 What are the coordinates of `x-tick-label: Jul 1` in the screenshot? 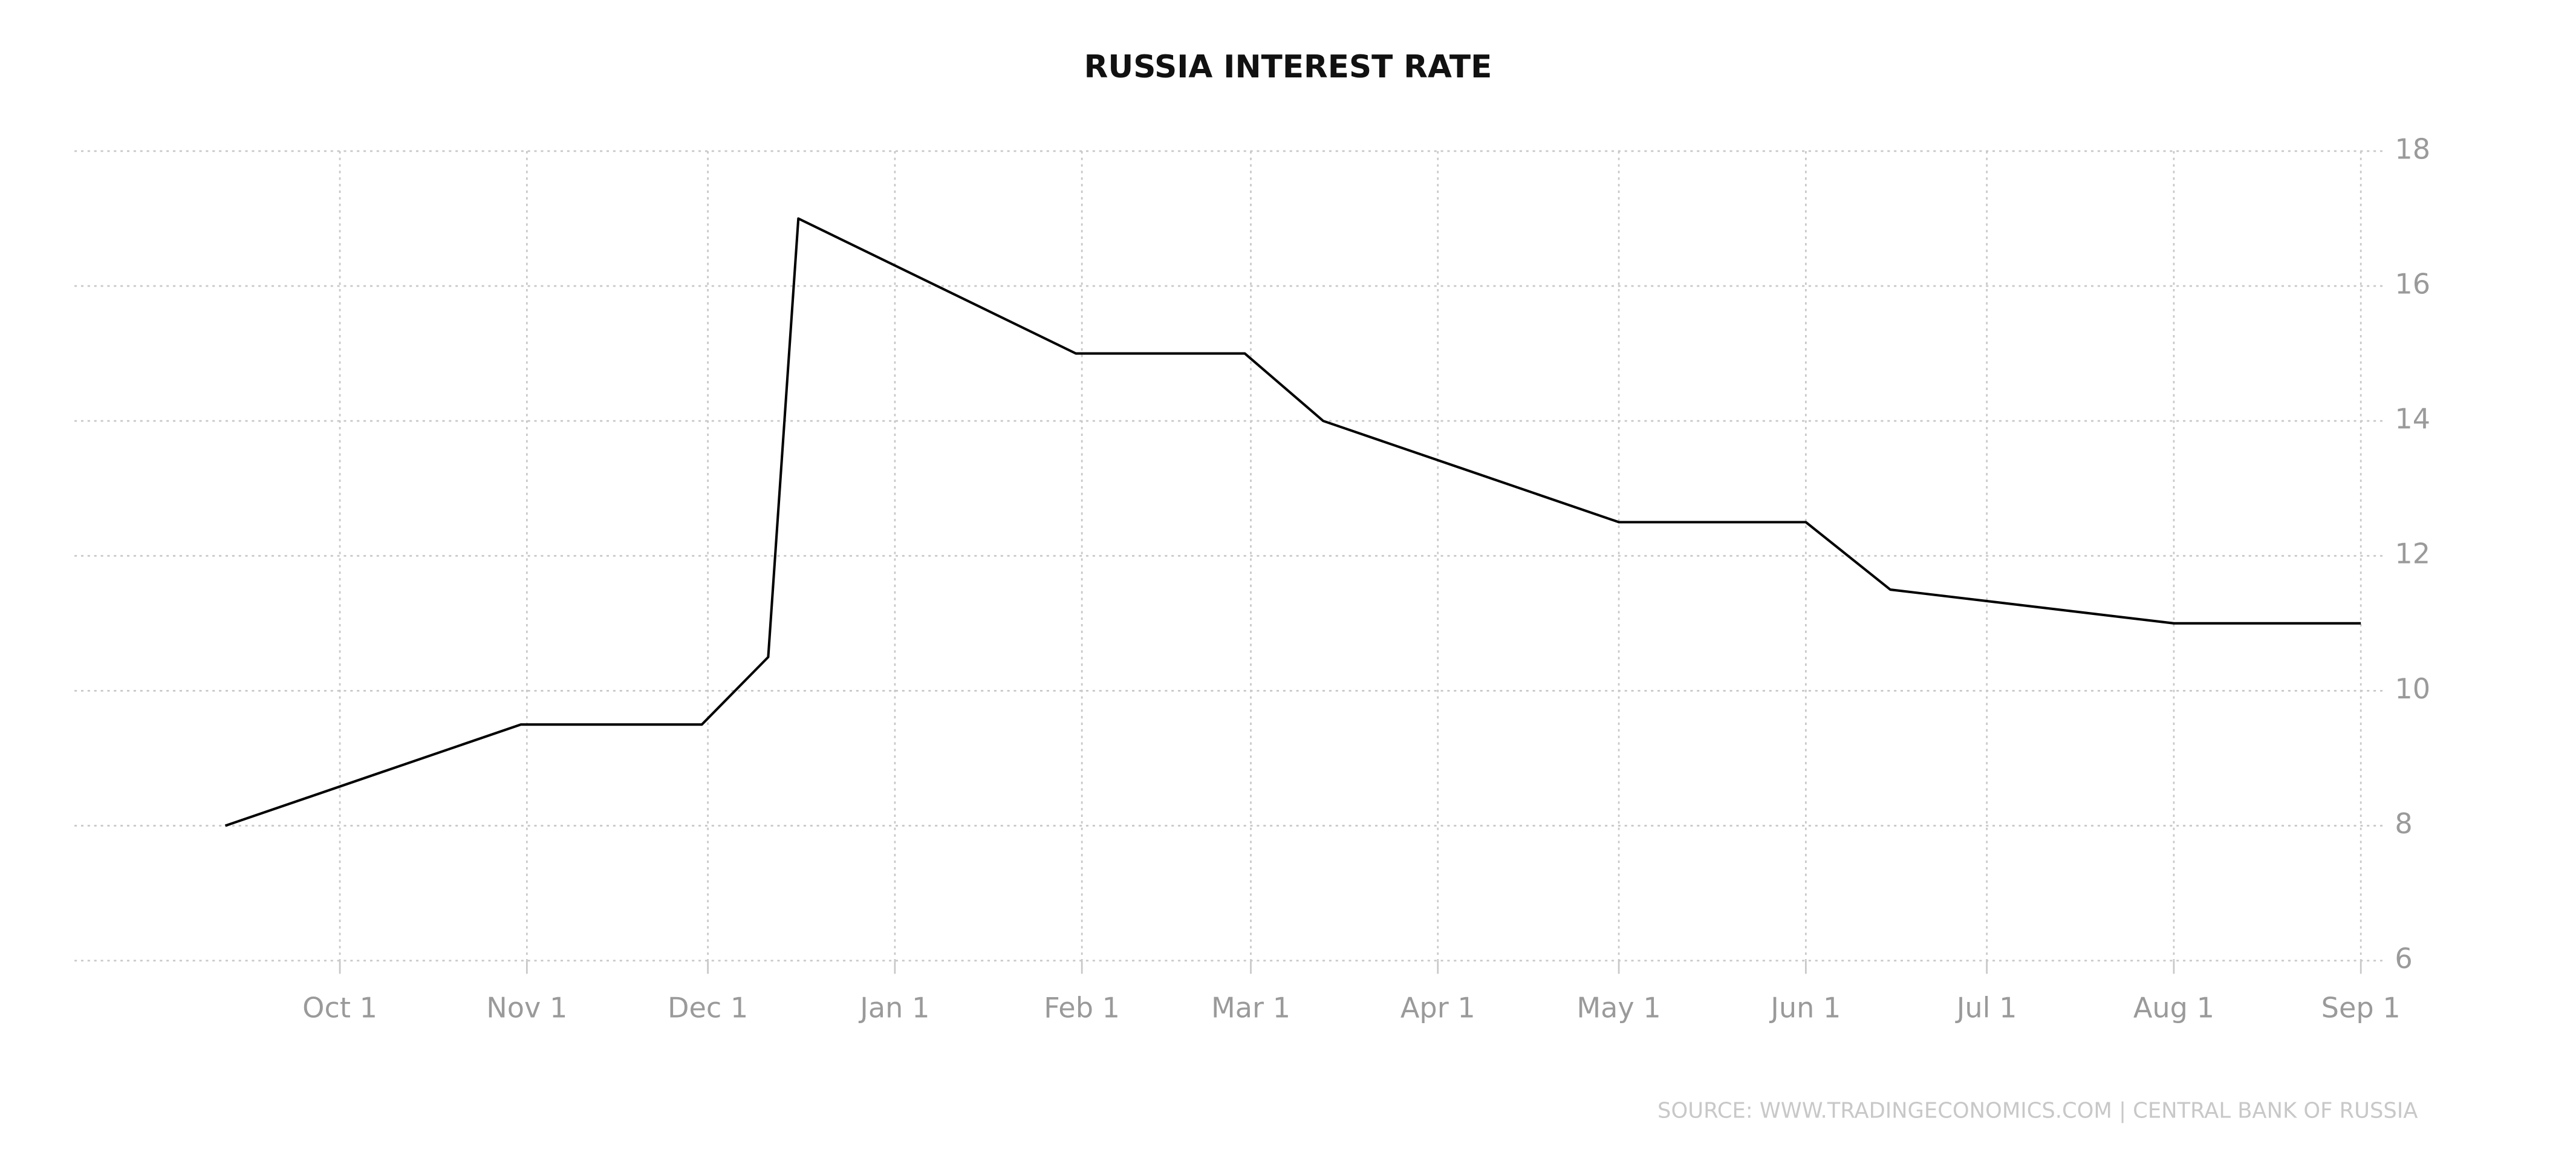 It's located at (1986, 1008).